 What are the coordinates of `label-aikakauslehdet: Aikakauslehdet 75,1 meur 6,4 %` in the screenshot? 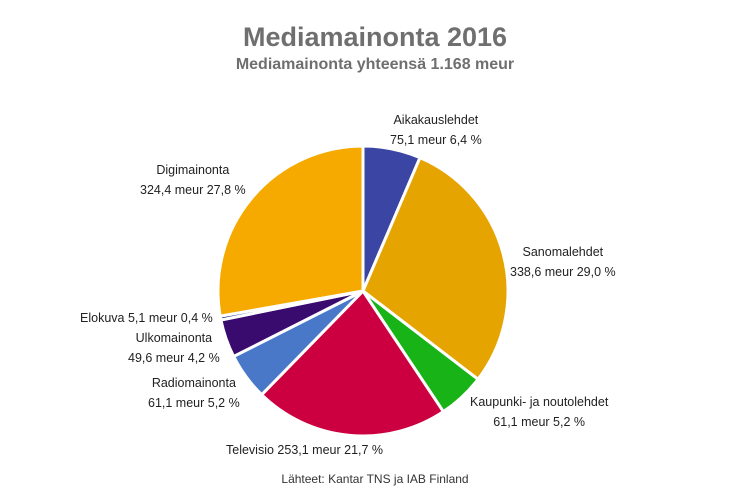 It's located at (436, 130).